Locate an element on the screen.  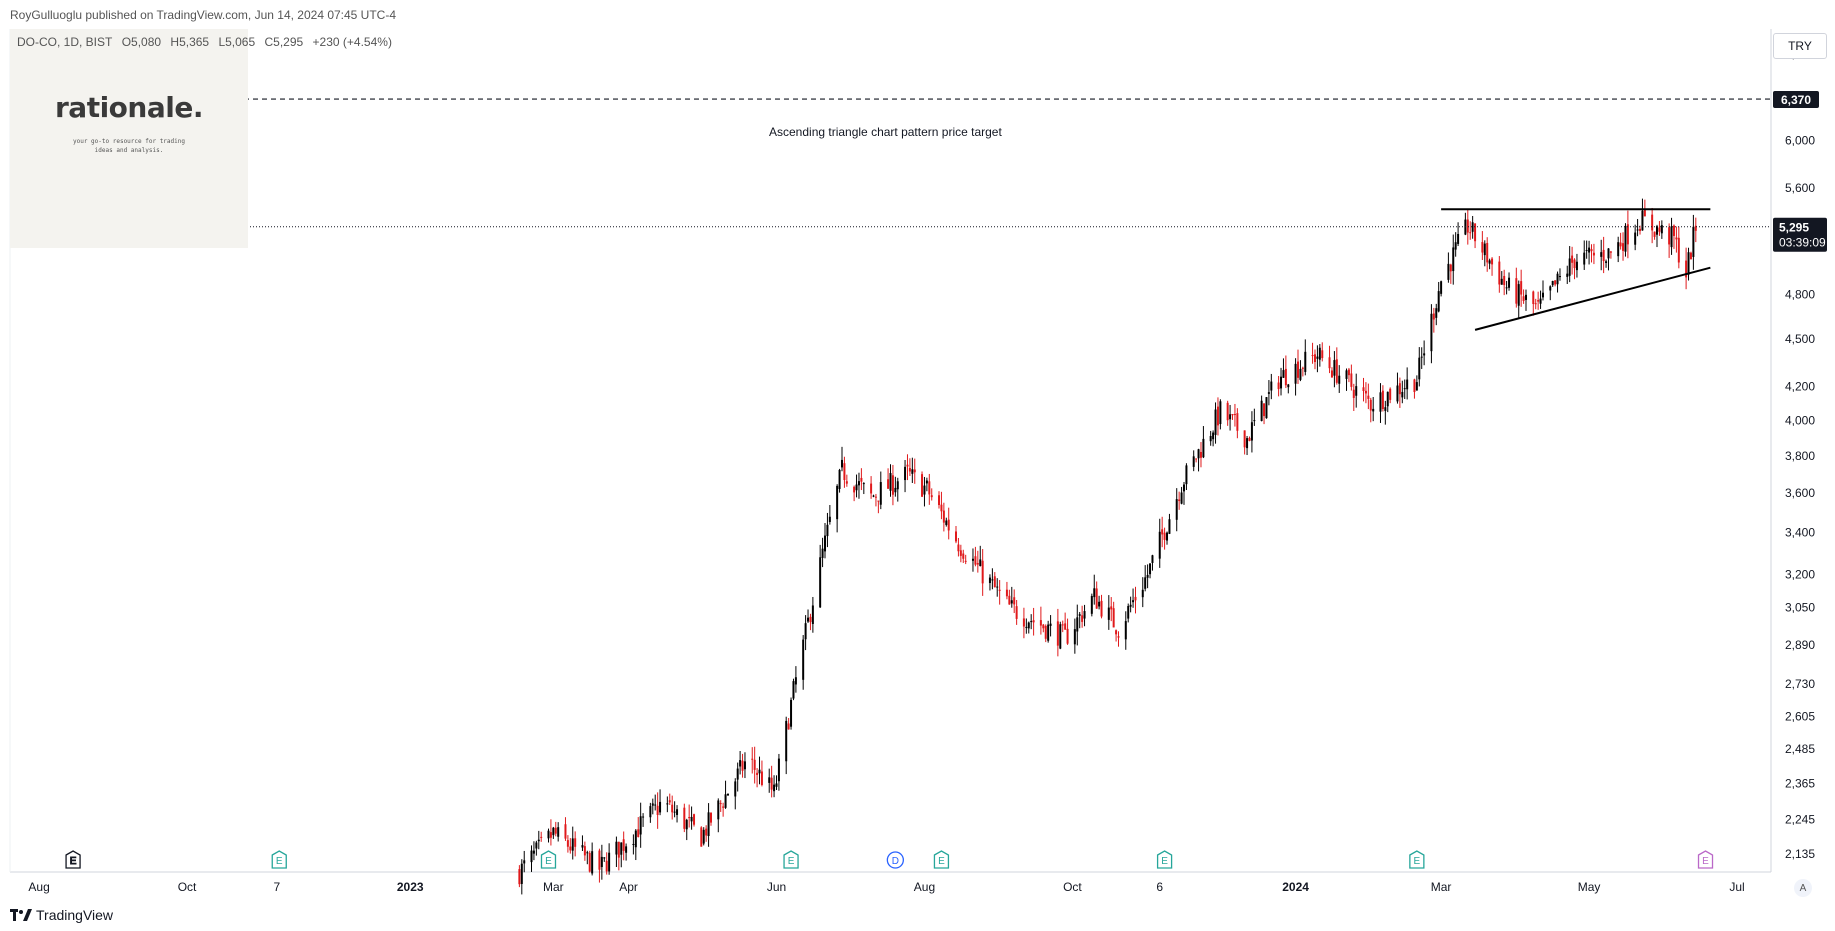
earnings-icon is located at coordinates (1164, 859).